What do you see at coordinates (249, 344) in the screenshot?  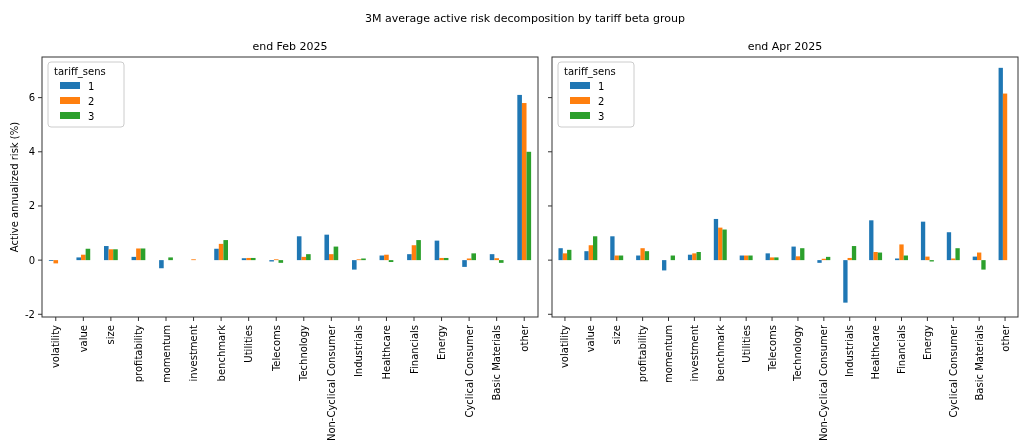 I see `x-tick-label: Utilities` at bounding box center [249, 344].